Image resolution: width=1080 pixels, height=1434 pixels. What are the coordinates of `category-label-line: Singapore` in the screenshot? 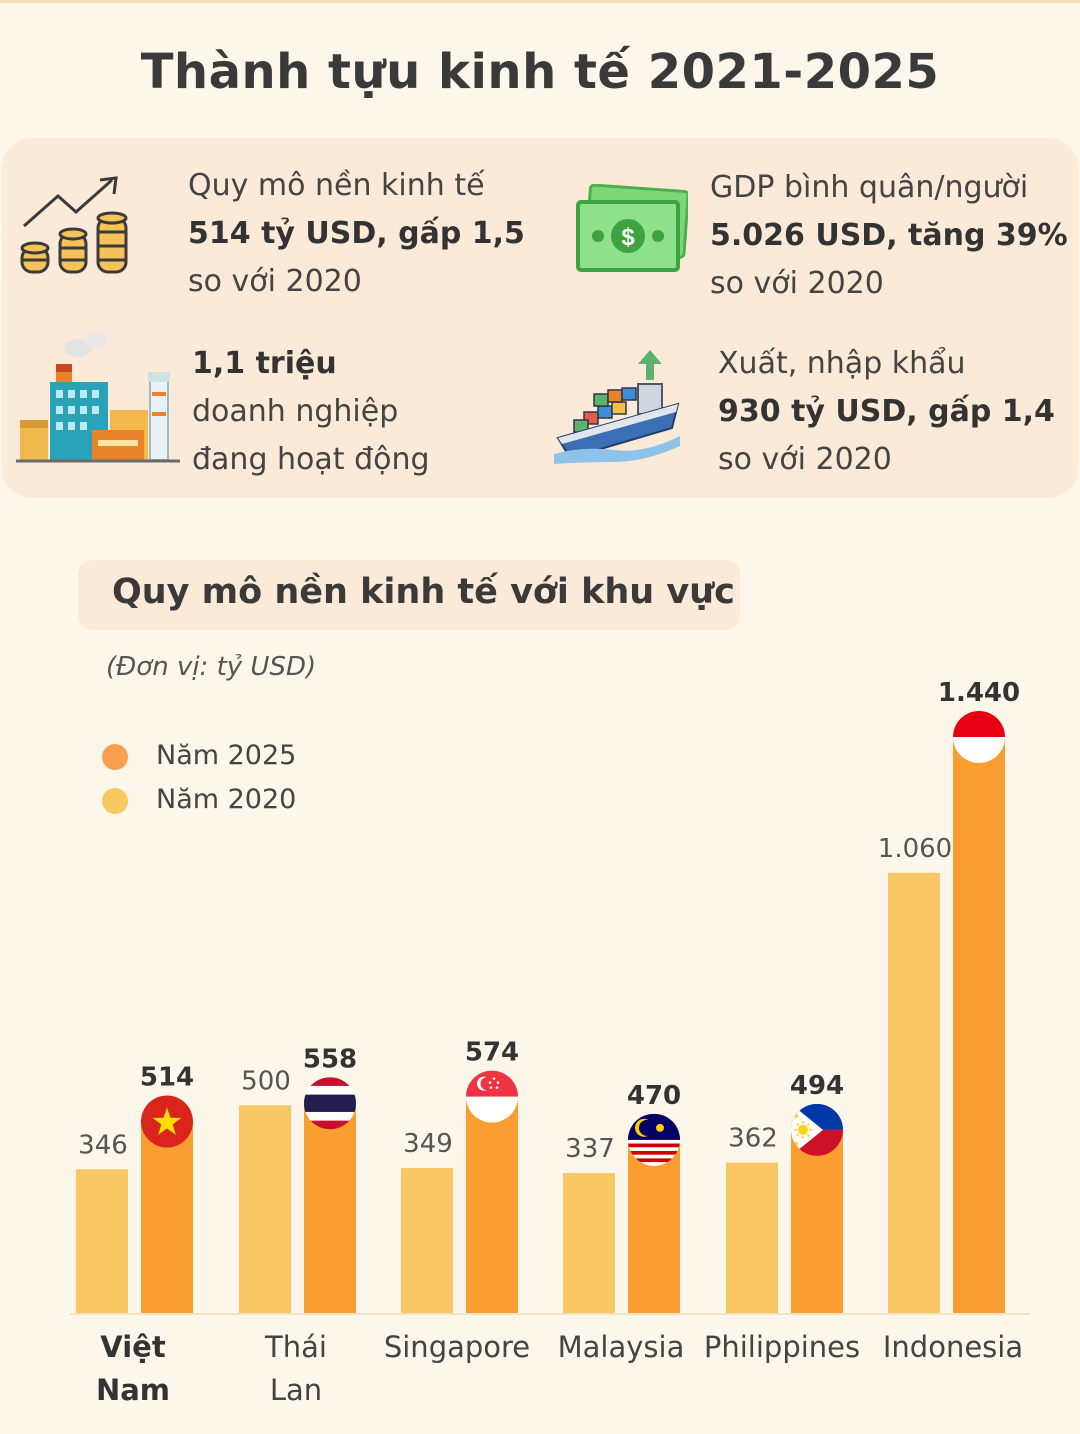 It's located at (457, 1347).